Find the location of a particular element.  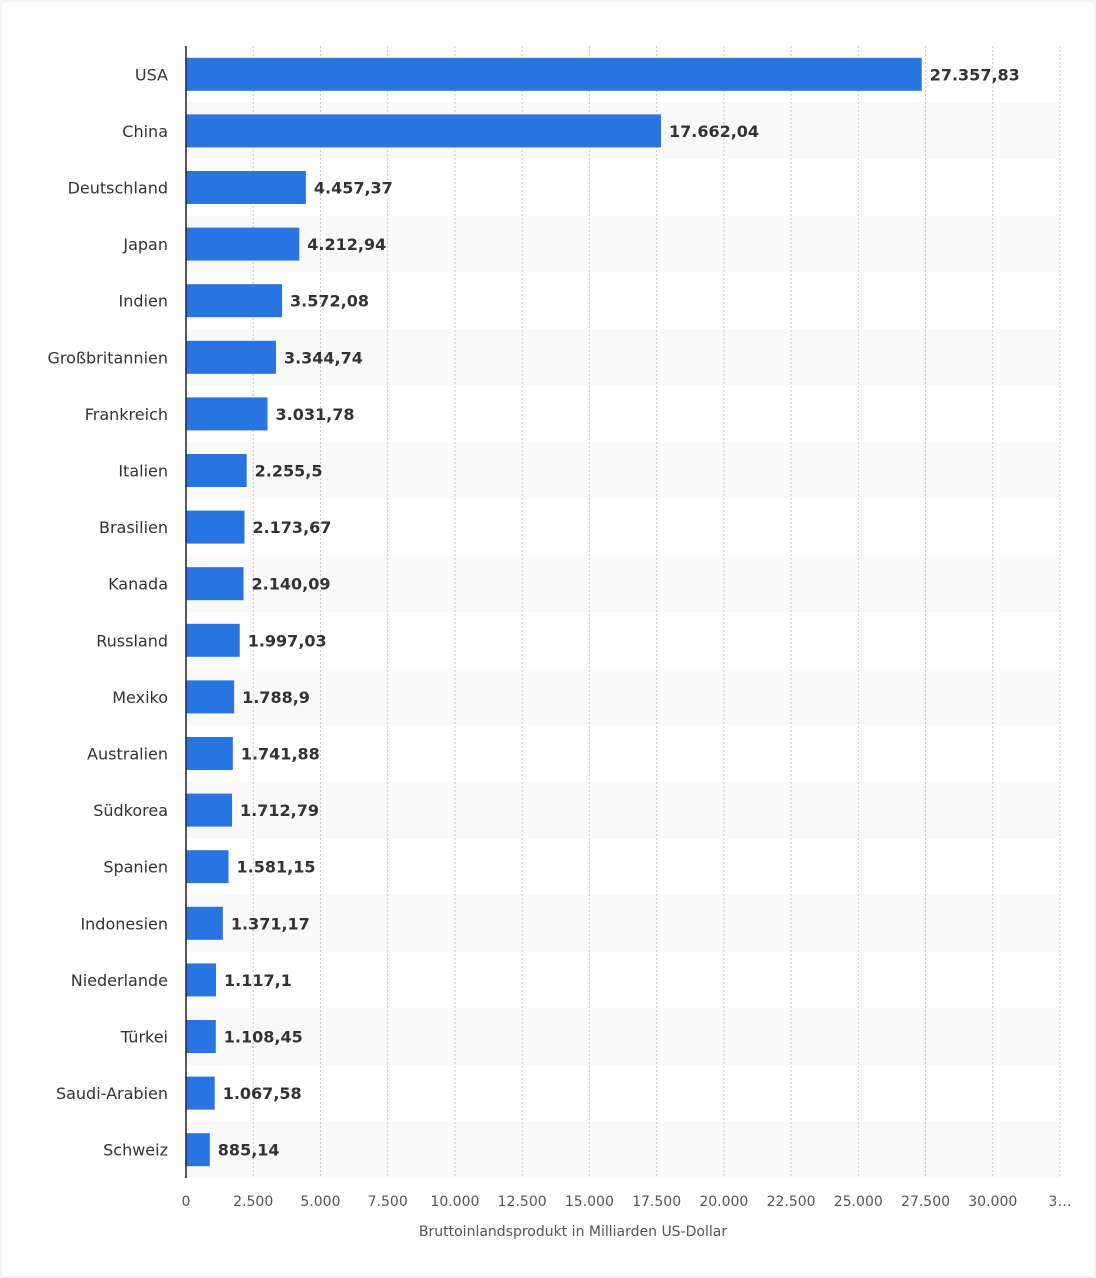

category-label: Spanien is located at coordinates (135, 867).